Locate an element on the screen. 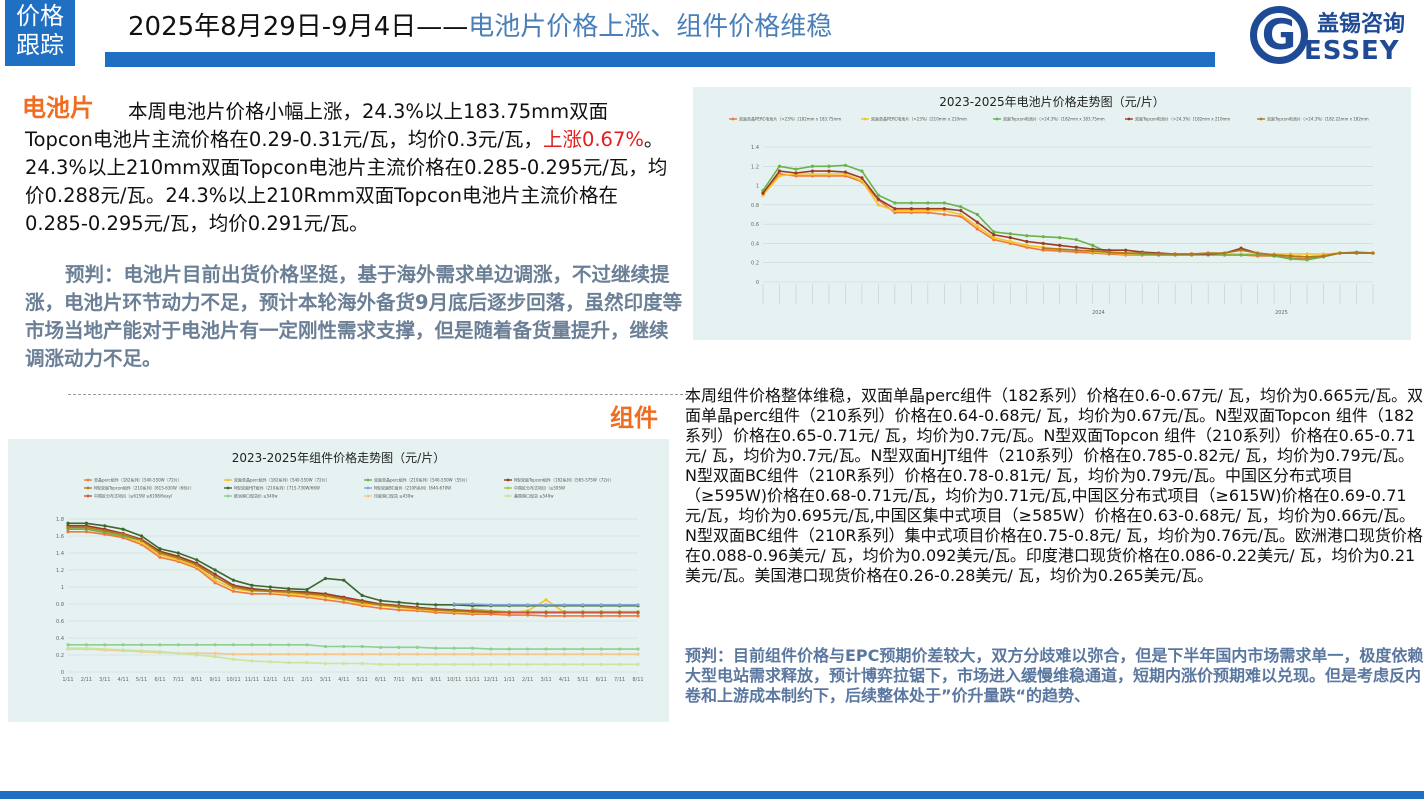 The height and width of the screenshot is (799, 1424). x-tick-label: 10/11 is located at coordinates (233, 680).